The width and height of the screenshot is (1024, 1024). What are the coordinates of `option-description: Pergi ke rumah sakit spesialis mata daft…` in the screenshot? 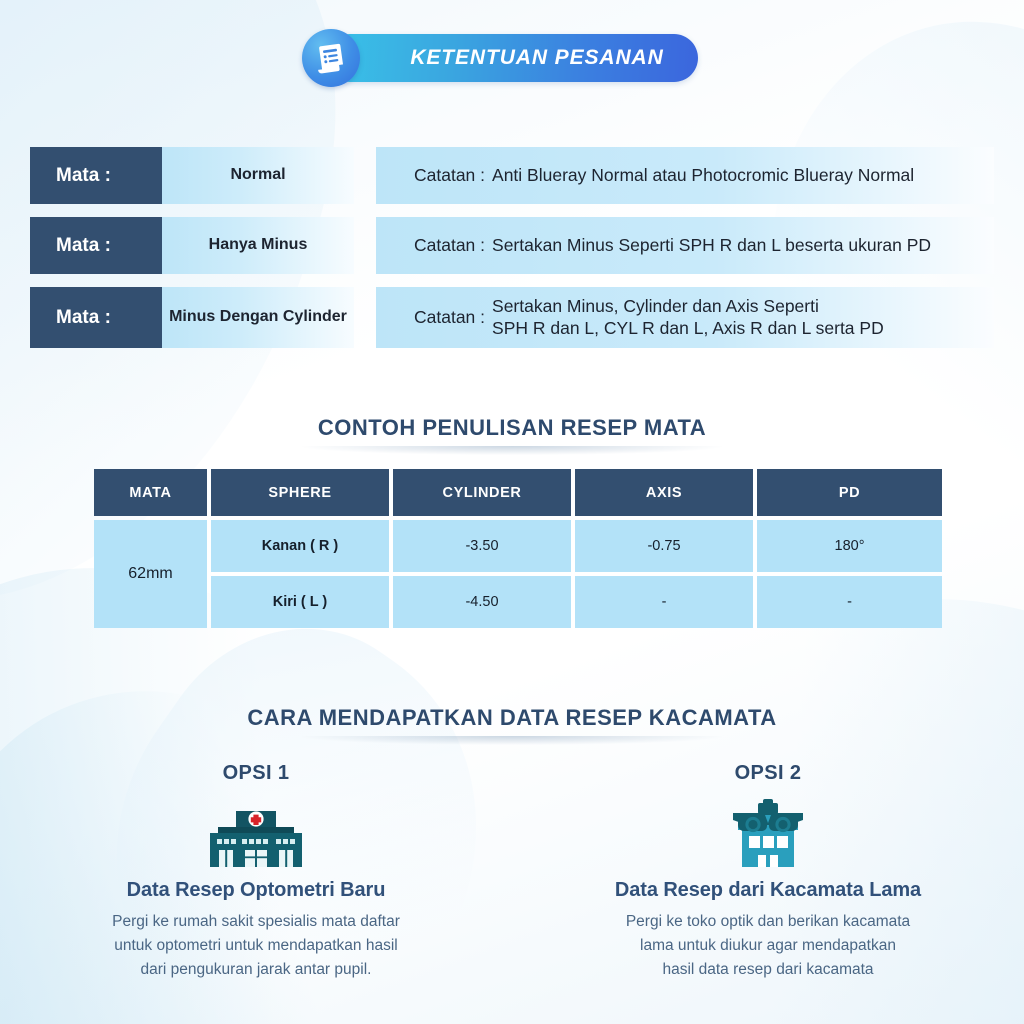 It's located at (256, 946).